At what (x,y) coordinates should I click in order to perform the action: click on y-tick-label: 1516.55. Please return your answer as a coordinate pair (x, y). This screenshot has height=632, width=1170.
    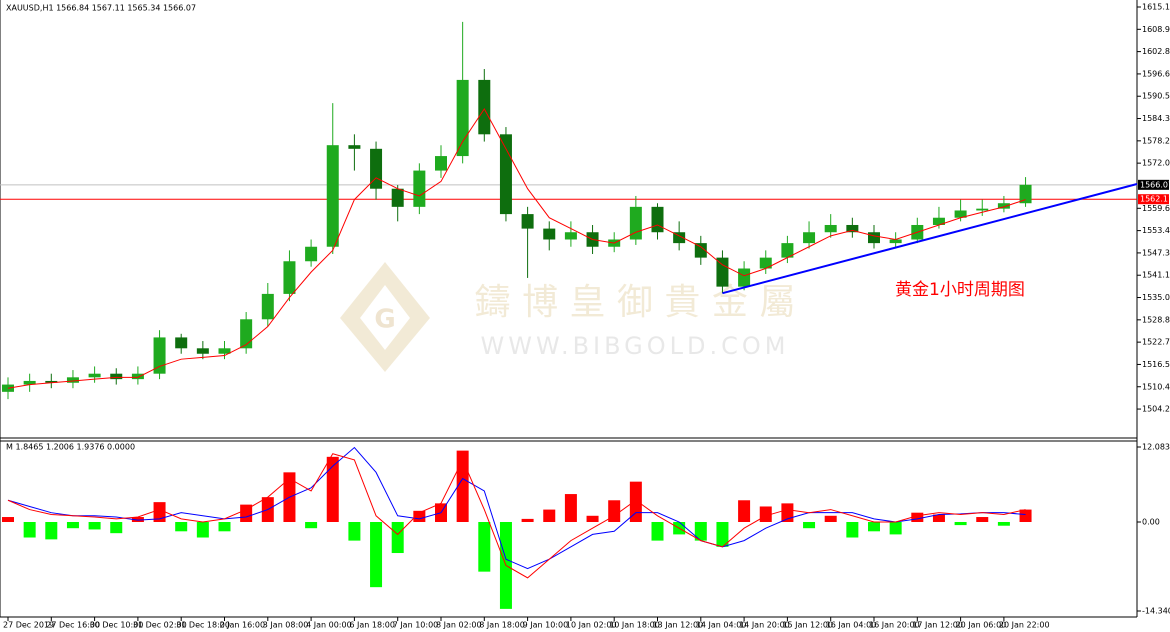
    Looking at the image, I should click on (1156, 364).